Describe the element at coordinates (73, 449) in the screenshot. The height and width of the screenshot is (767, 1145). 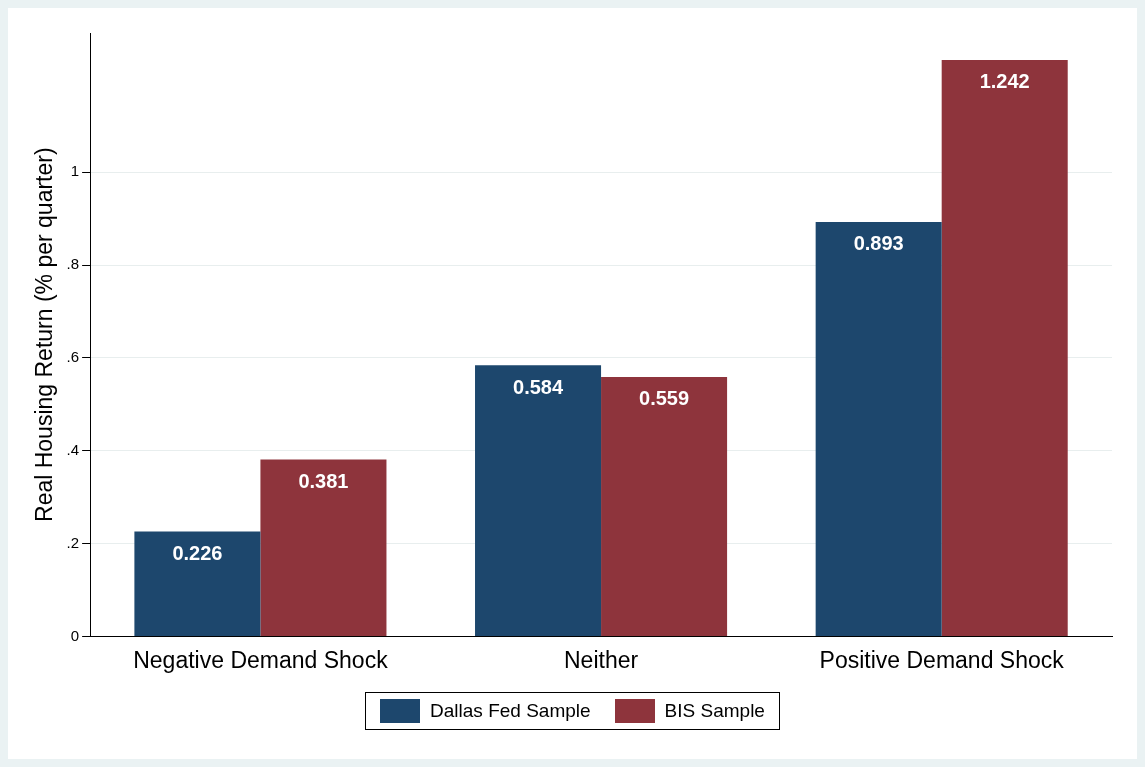
I see `y-tick-label: .4` at that location.